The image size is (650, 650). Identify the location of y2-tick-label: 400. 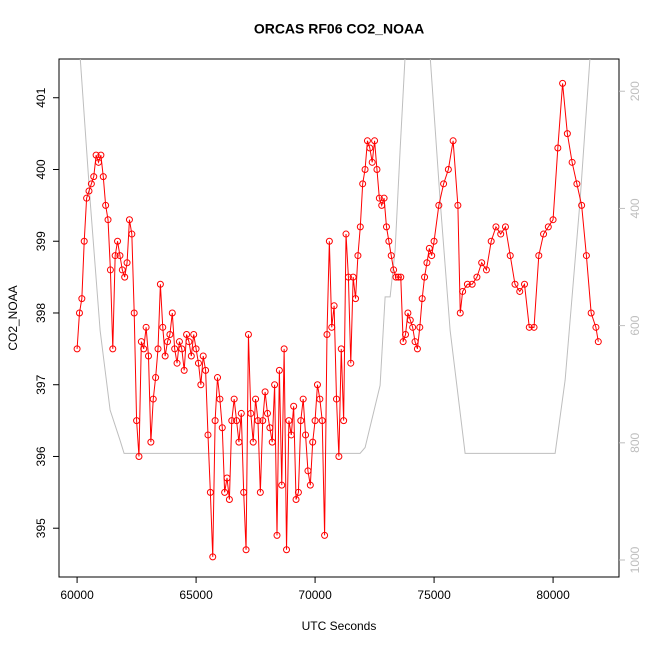
(635, 208).